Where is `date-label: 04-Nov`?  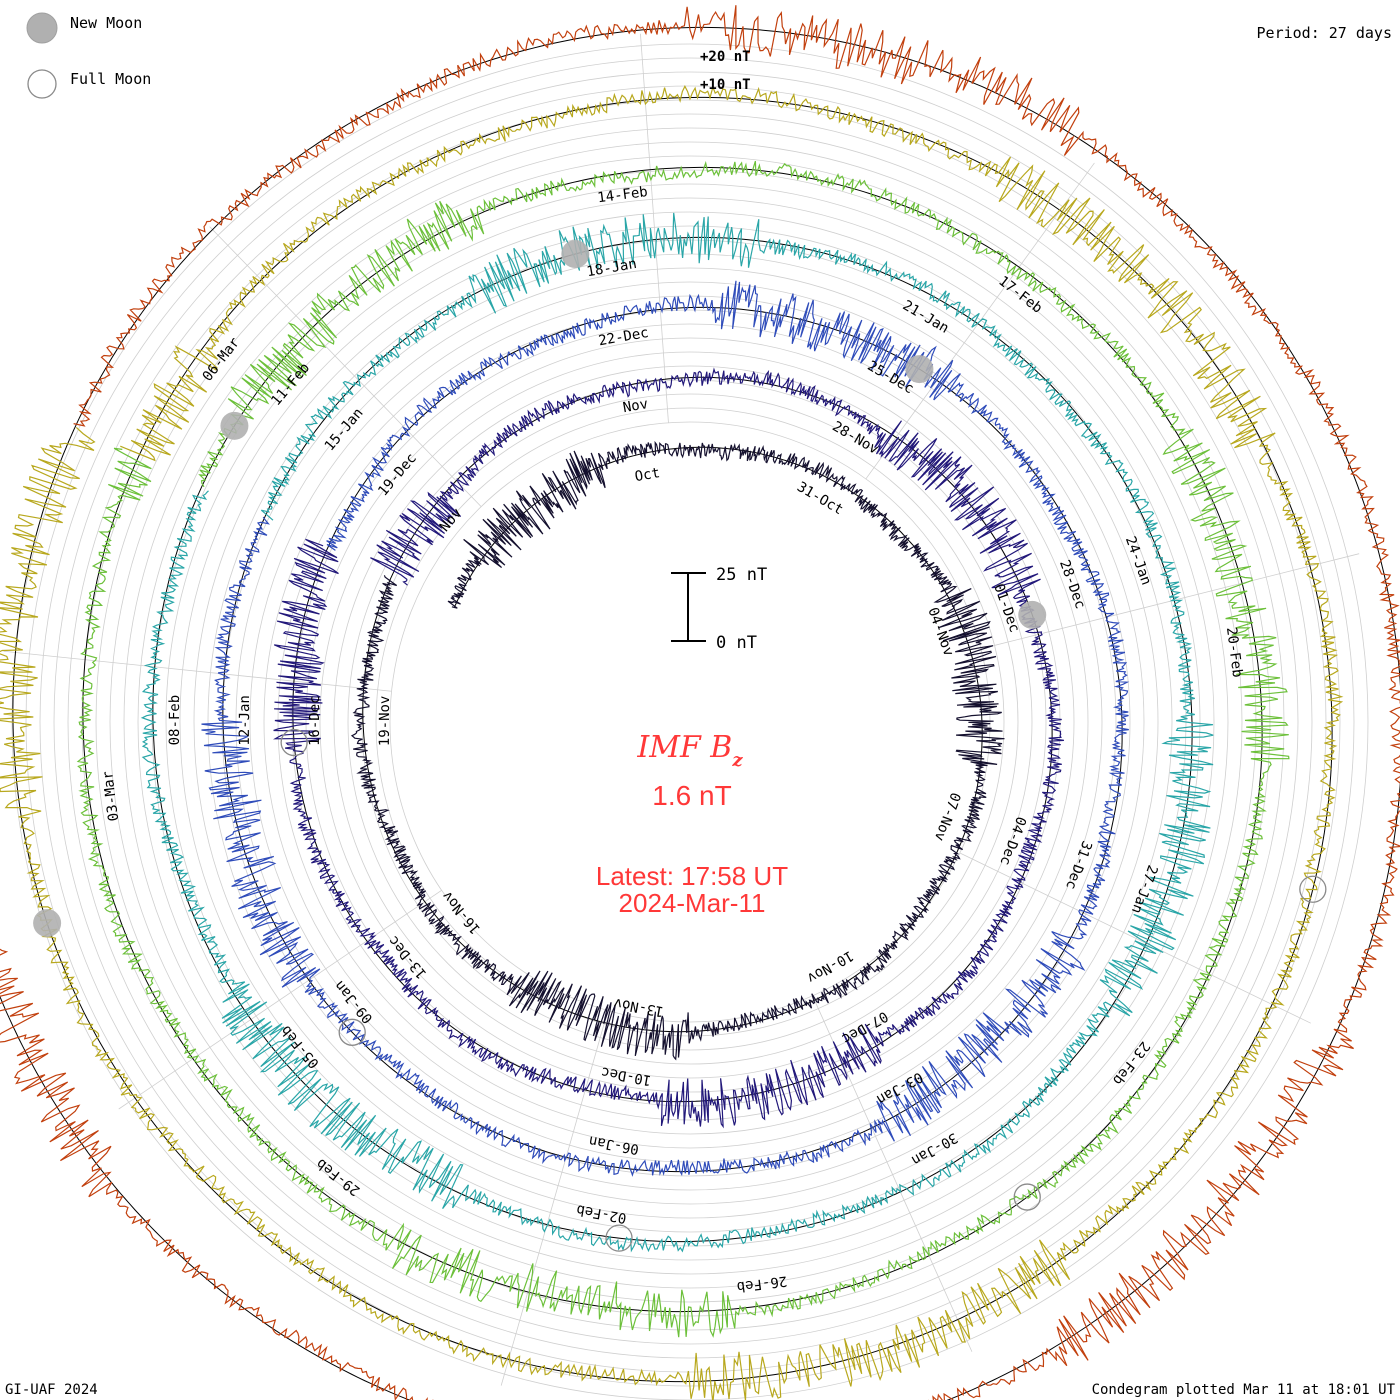 date-label: 04-Nov is located at coordinates (940, 631).